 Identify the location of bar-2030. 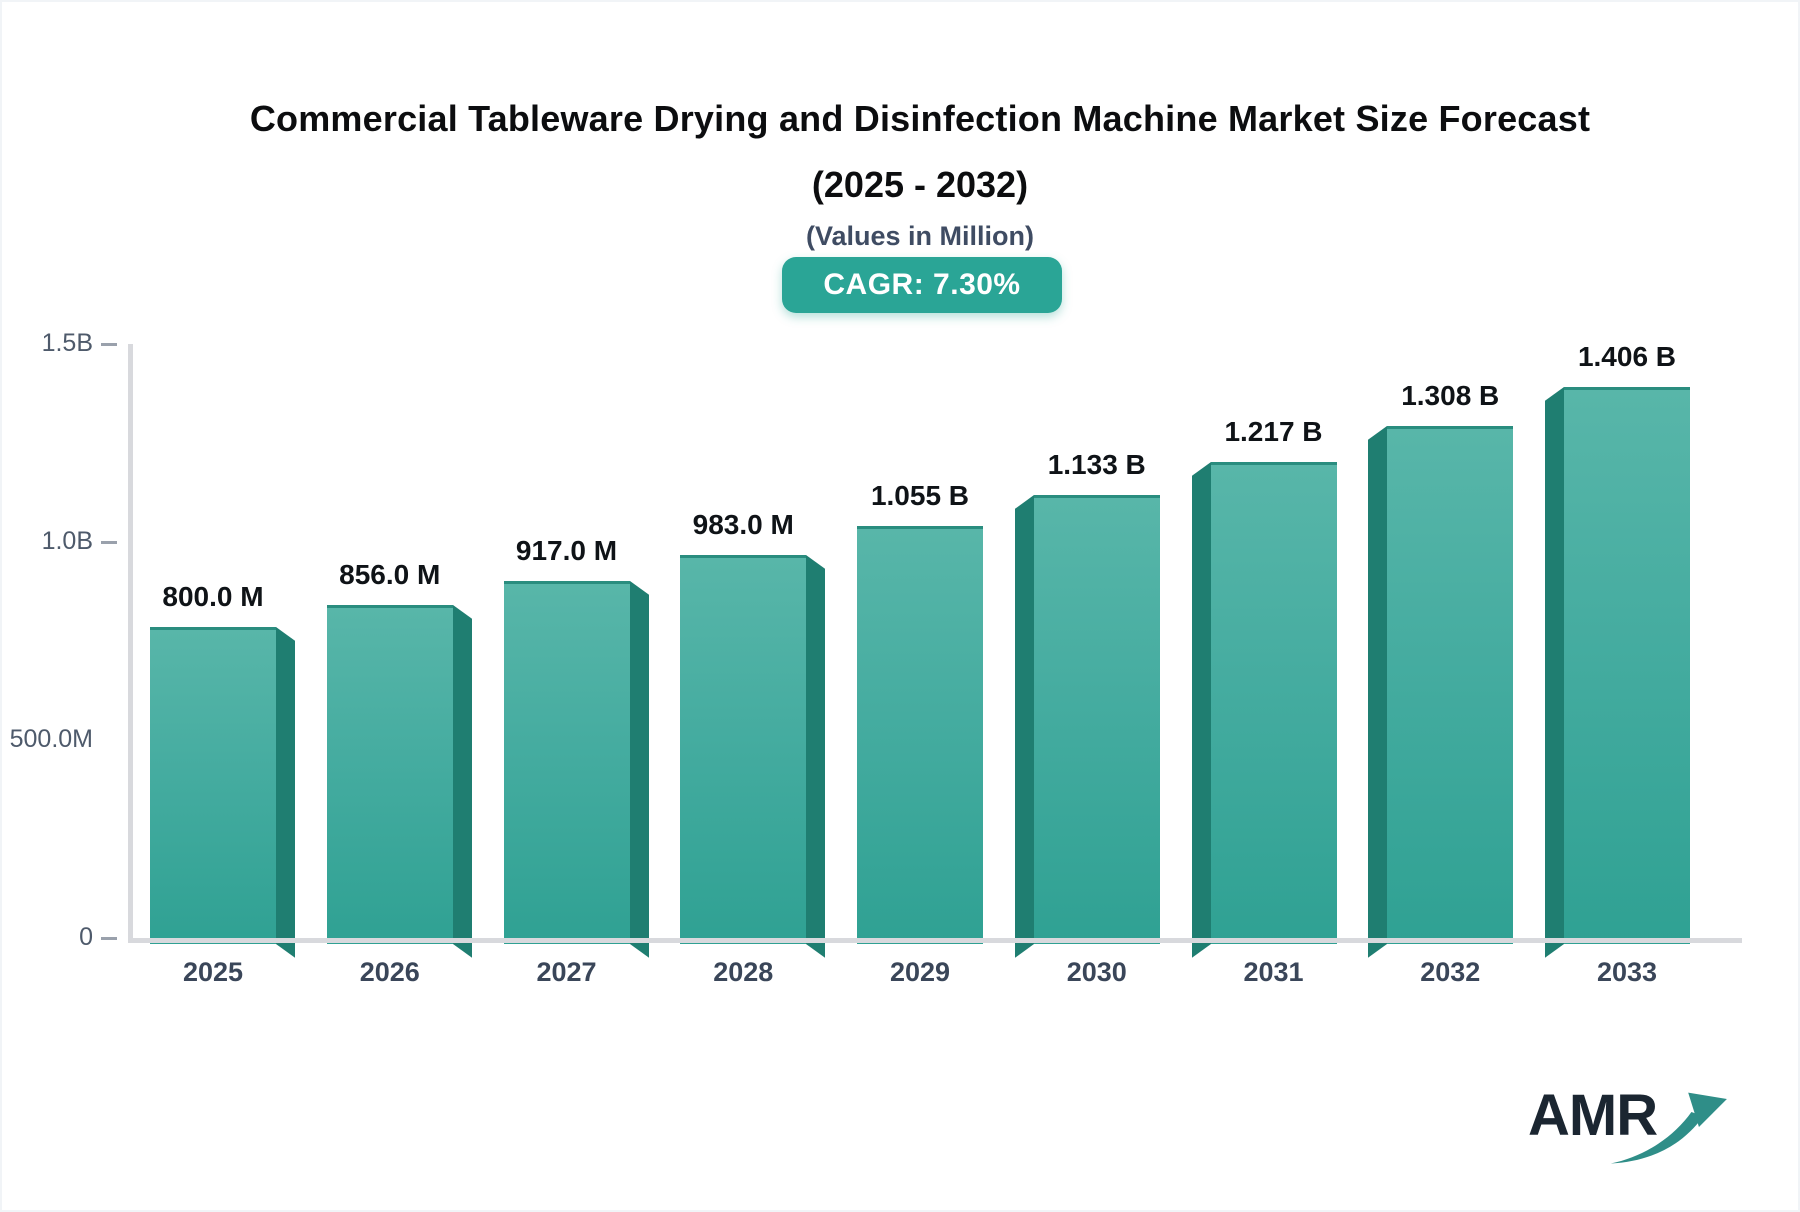
(1087, 726).